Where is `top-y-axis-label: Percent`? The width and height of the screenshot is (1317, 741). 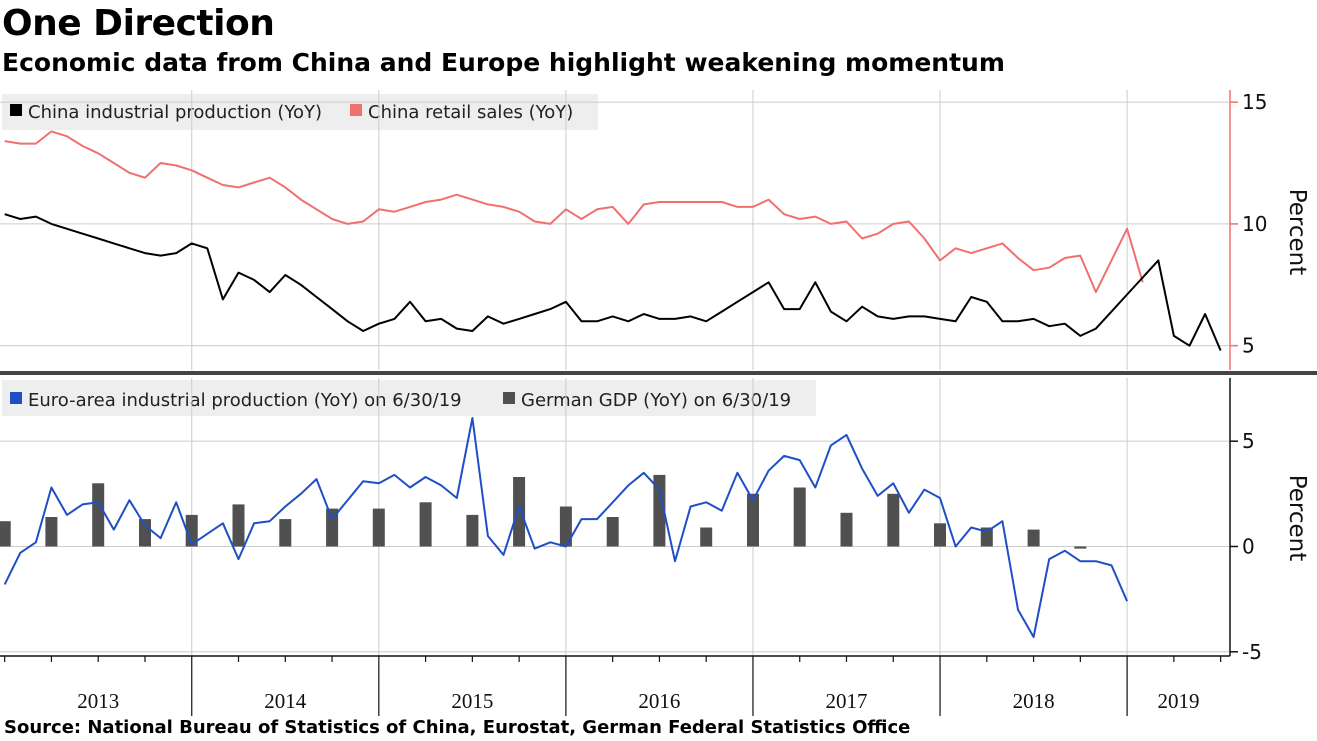 top-y-axis-label: Percent is located at coordinates (1297, 232).